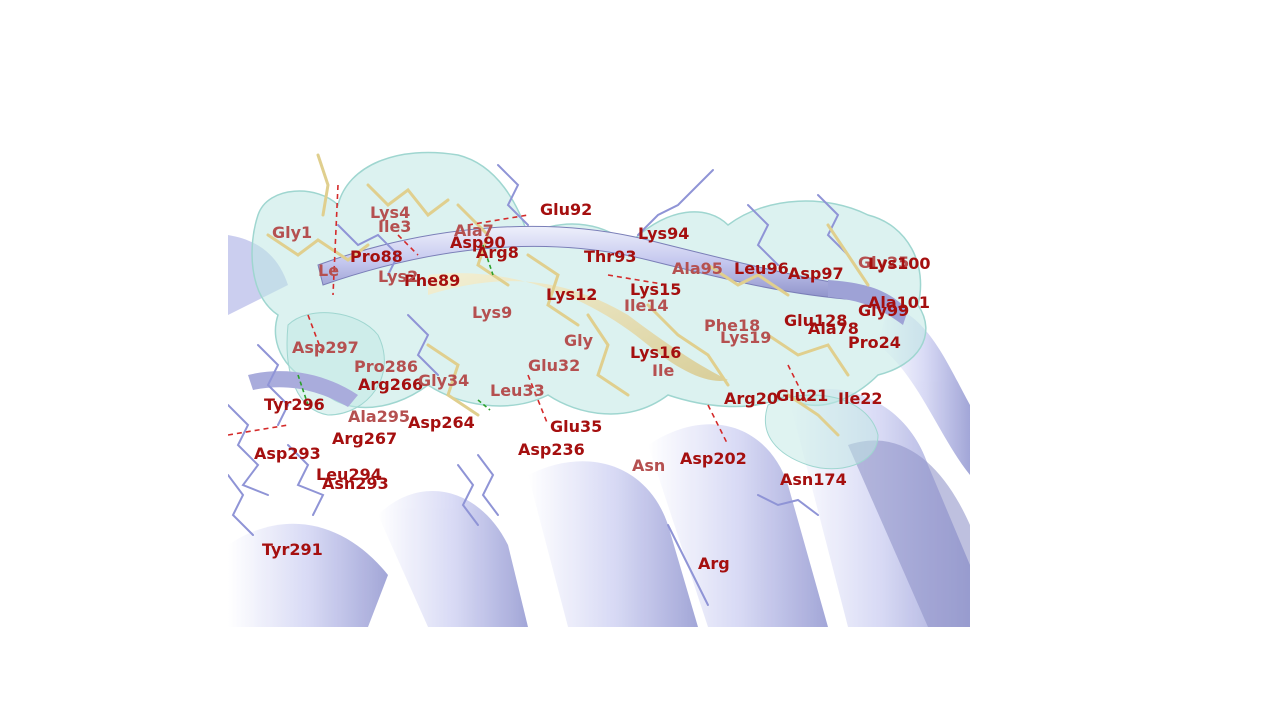 Image resolution: width=1280 pixels, height=720 pixels. I want to click on residue-label: Asn293, so click(355, 484).